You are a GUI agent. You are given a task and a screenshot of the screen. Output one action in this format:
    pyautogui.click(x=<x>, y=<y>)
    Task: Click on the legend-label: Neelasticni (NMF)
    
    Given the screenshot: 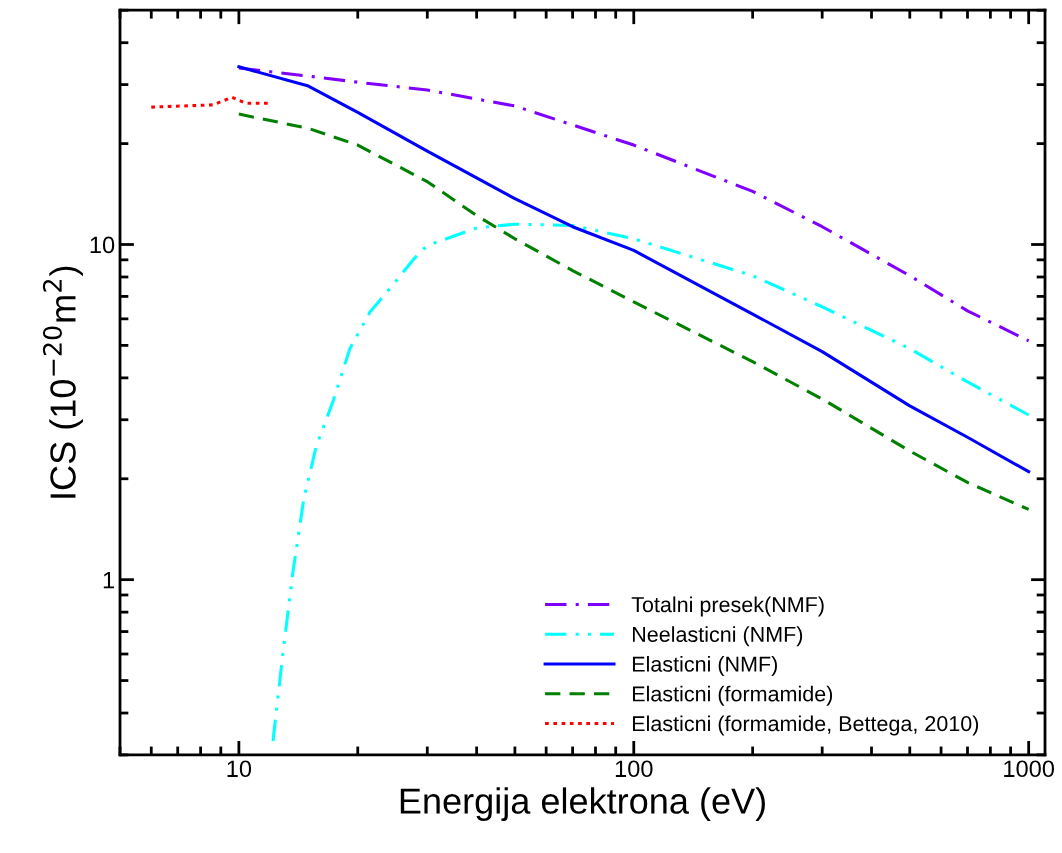 What is the action you would take?
    pyautogui.click(x=717, y=636)
    